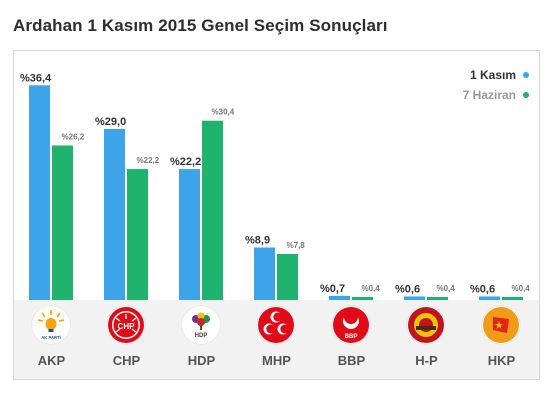 The height and width of the screenshot is (403, 556). I want to click on hdp-logo-text: HDP, so click(201, 336).